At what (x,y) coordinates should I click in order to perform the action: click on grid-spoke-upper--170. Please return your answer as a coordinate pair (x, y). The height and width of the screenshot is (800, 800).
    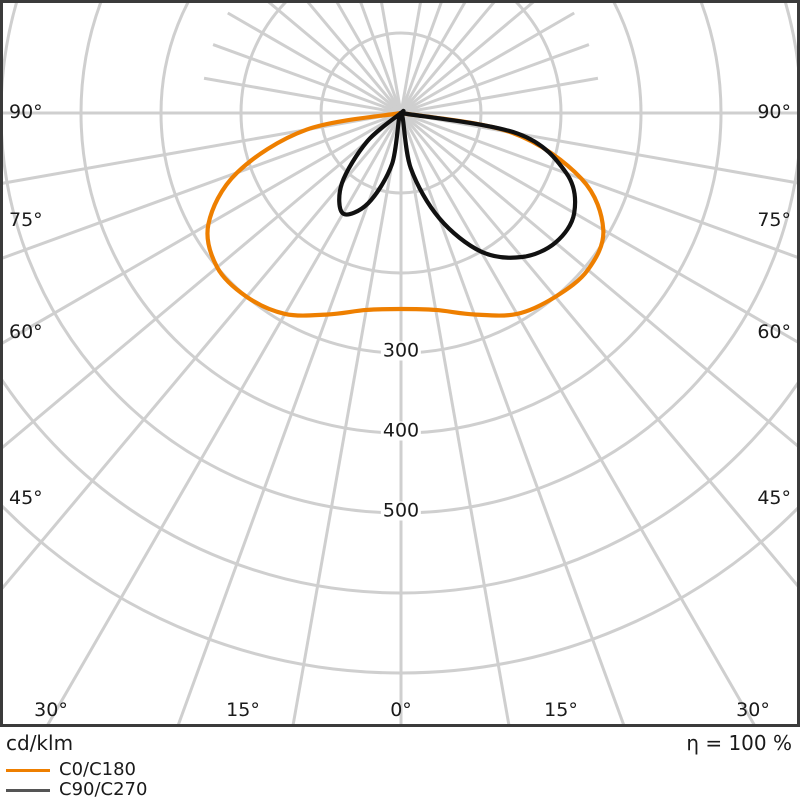
    Looking at the image, I should click on (391, 58).